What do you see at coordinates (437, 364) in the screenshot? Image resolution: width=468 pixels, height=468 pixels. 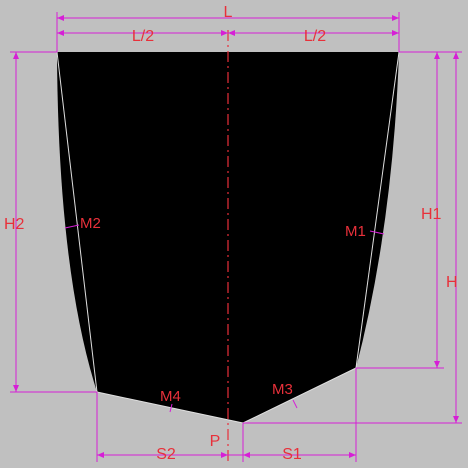 I see `arrow-H1-bottom` at bounding box center [437, 364].